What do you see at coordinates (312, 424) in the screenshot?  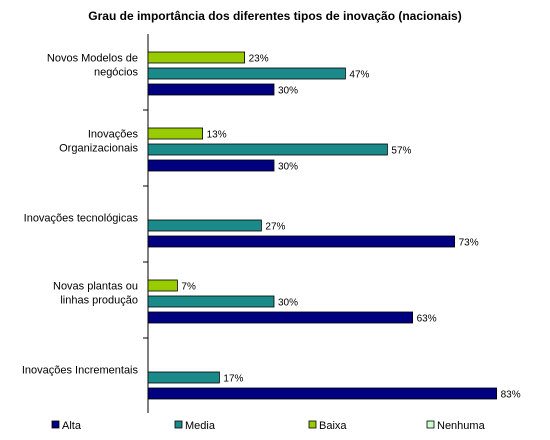 I see `legend-swatch-baixa` at bounding box center [312, 424].